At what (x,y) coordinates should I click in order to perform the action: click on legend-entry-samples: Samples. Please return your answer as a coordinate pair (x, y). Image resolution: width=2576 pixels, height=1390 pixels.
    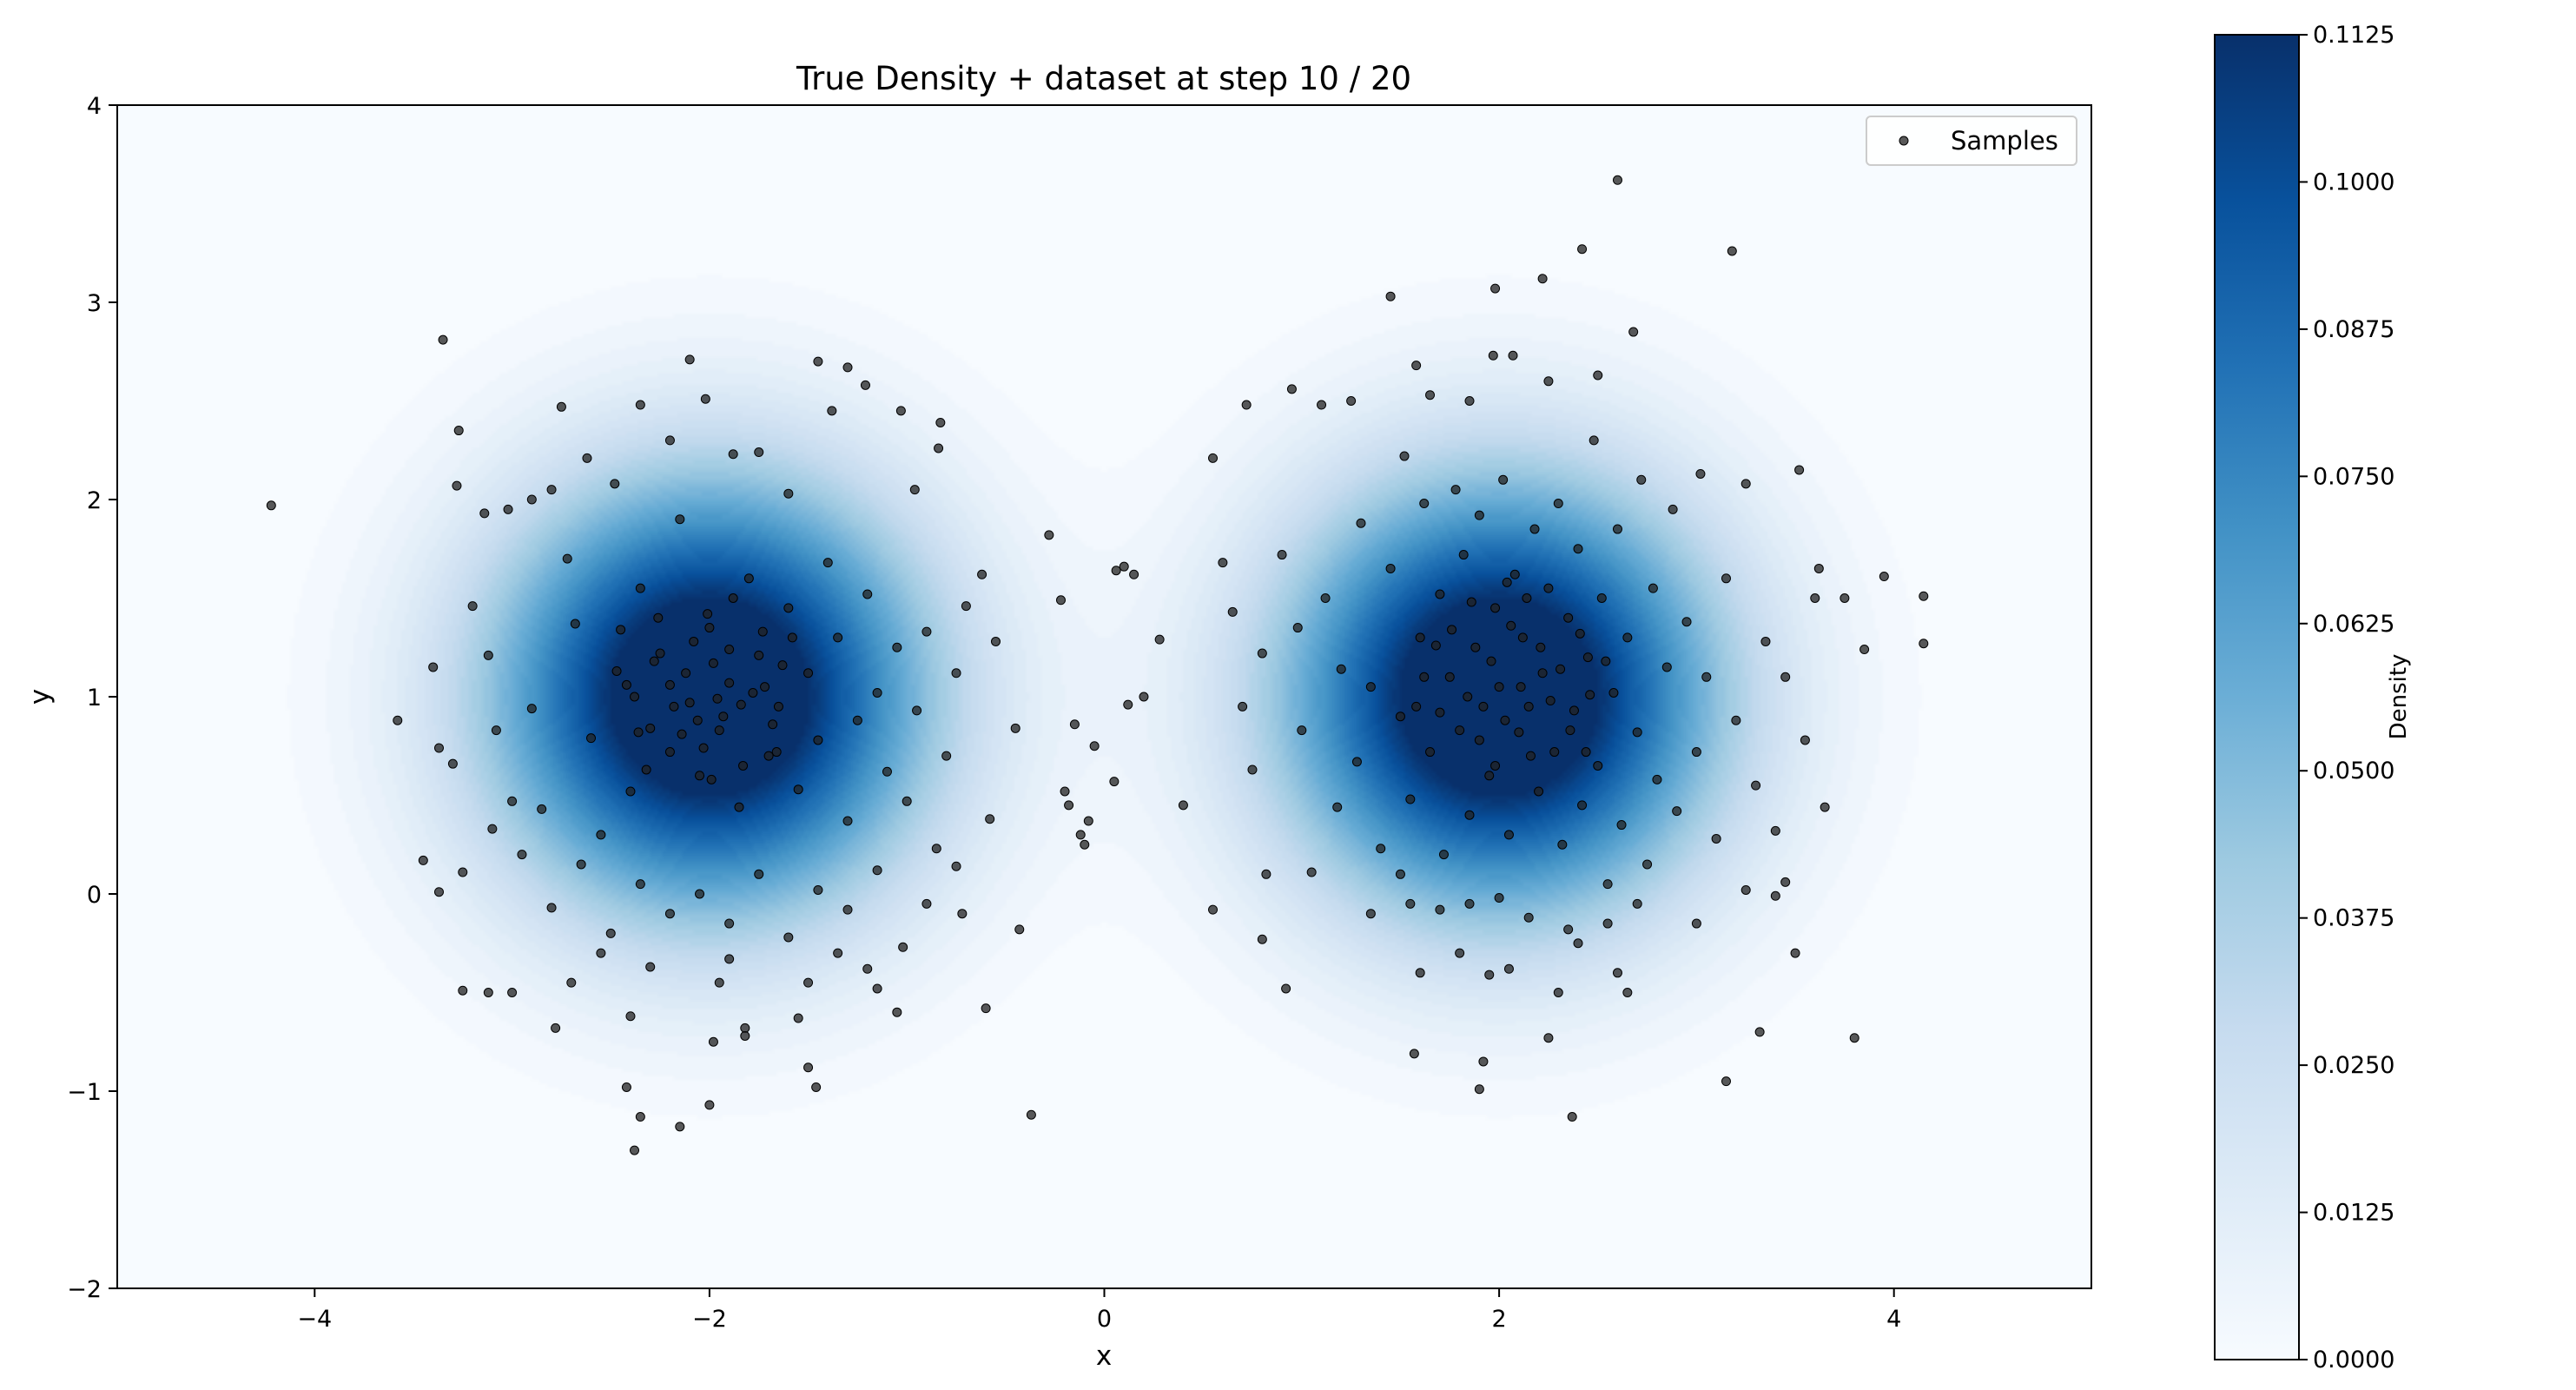
    Looking at the image, I should click on (2004, 141).